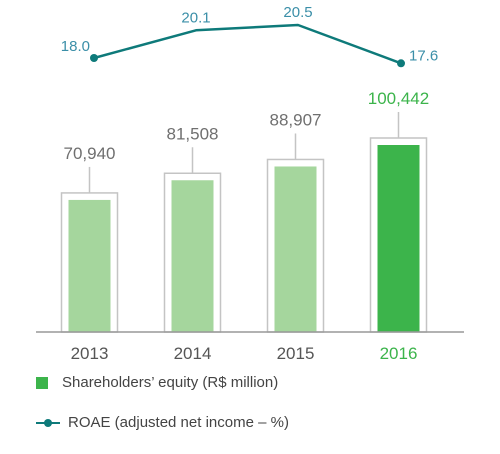 The width and height of the screenshot is (500, 454). I want to click on bar-value-label: 88,907, so click(296, 119).